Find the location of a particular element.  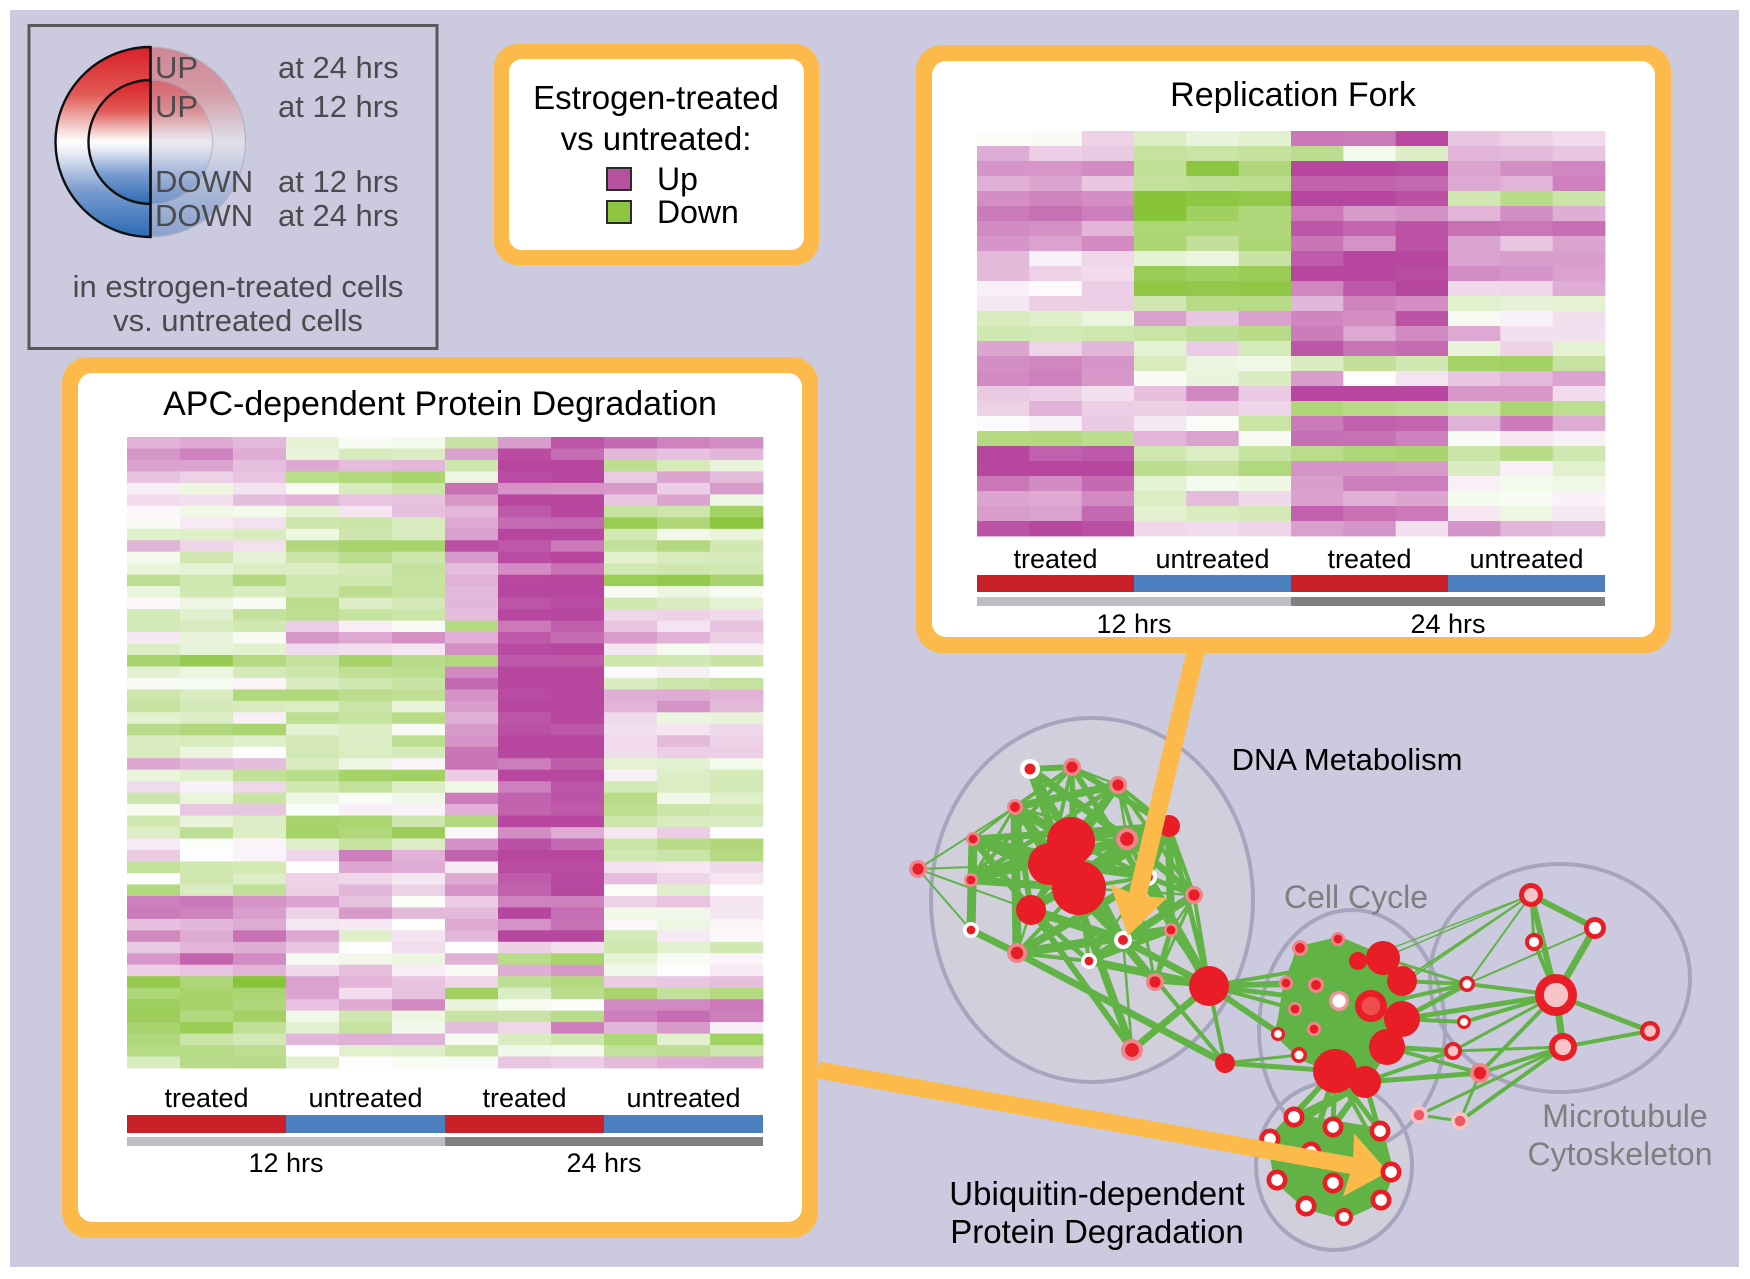

svg-text: in estrogen-treated cells is located at coordinates (238, 286).